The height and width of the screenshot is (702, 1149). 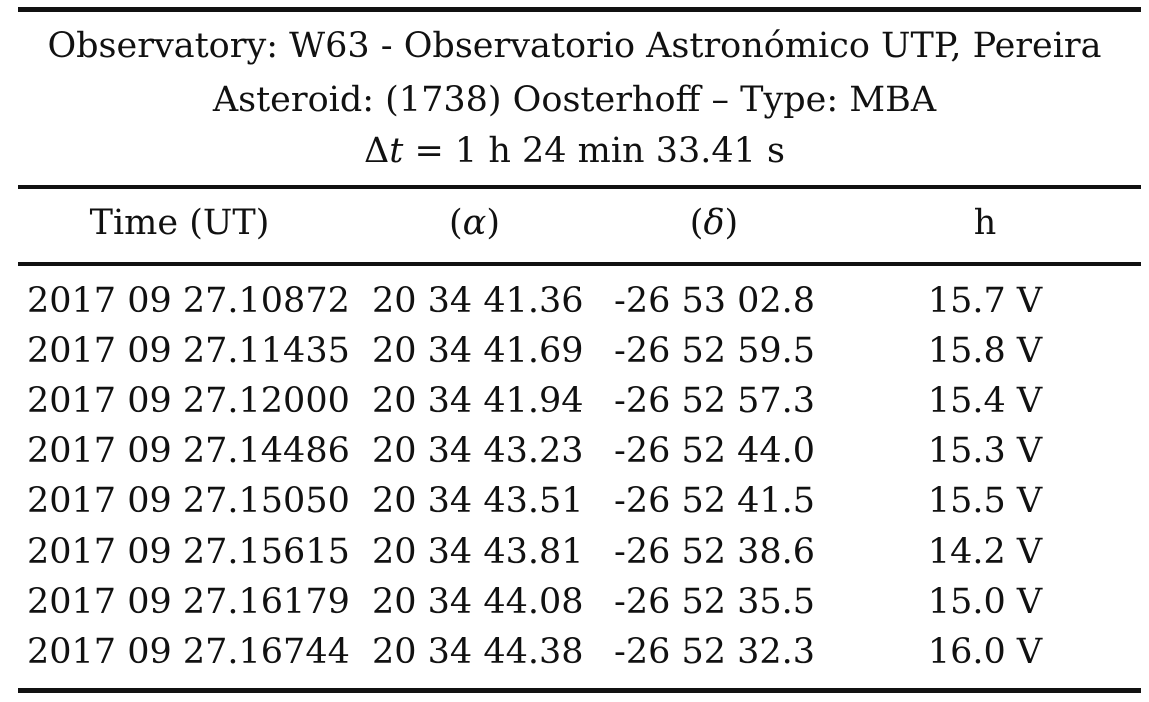 I want to click on ra-open-paren: (, so click(x=456, y=223).